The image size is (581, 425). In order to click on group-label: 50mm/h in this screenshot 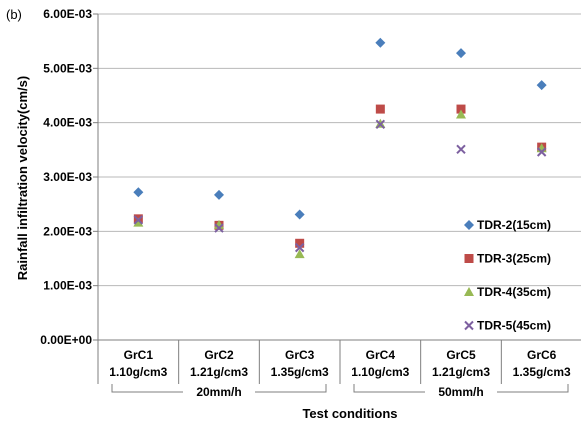, I will do `click(460, 392)`.